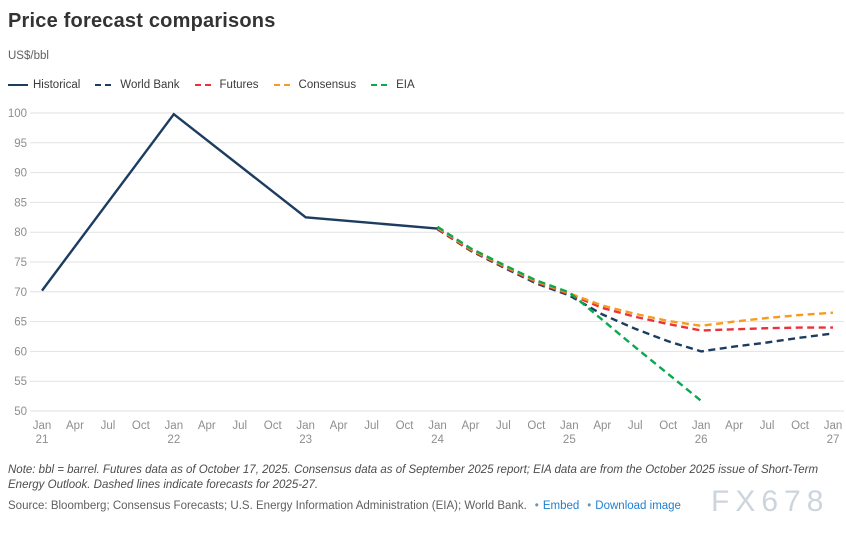 The width and height of the screenshot is (846, 541). I want to click on y-tick-label: 95, so click(20, 144).